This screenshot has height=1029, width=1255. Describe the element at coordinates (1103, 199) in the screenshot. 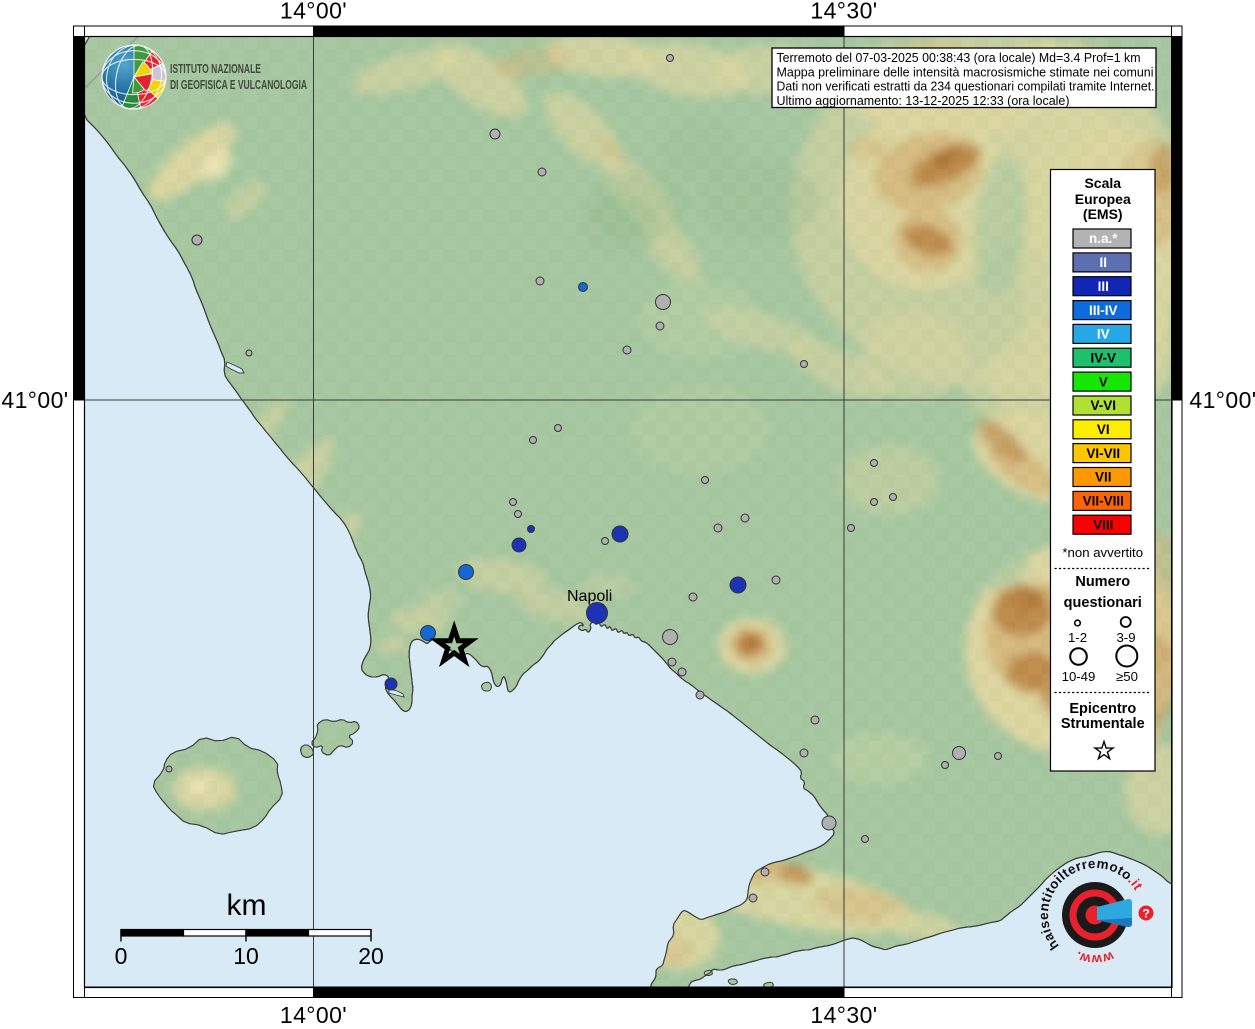

I see `svg-text: Europea` at that location.